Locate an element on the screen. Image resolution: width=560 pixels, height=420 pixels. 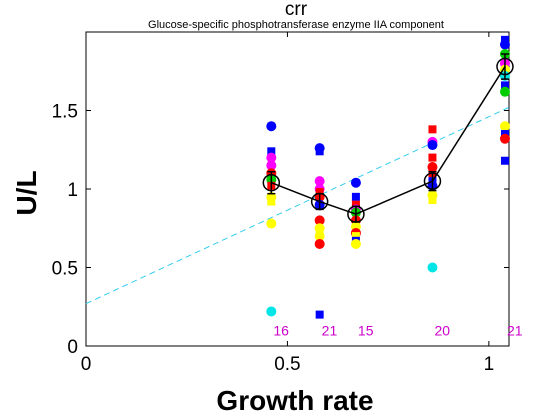
sample-count-label: 15 is located at coordinates (366, 330).